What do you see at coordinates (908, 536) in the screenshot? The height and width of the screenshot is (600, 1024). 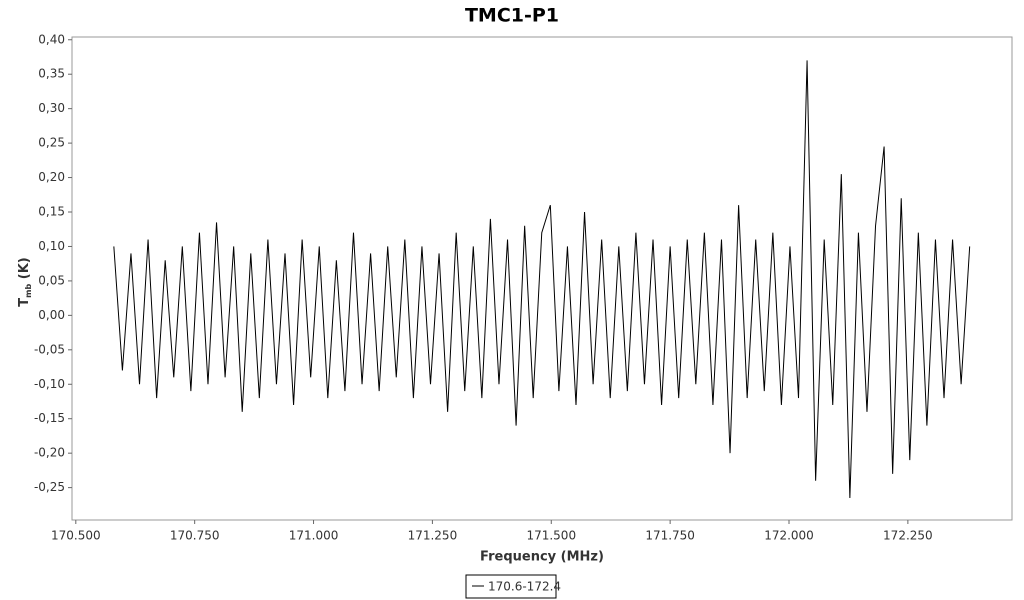 I see `x-tick-label: 172.250` at bounding box center [908, 536].